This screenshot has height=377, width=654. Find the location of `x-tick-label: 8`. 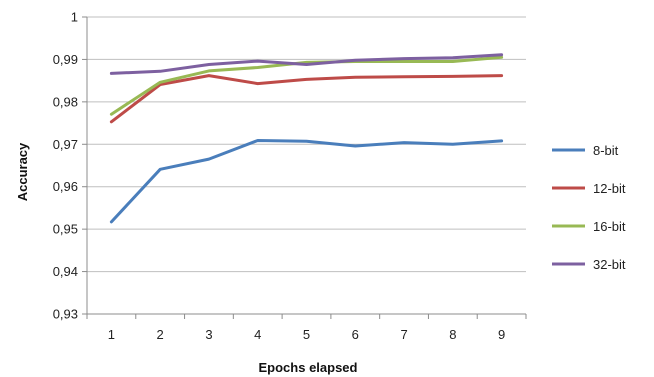

x-tick-label: 8 is located at coordinates (452, 334).